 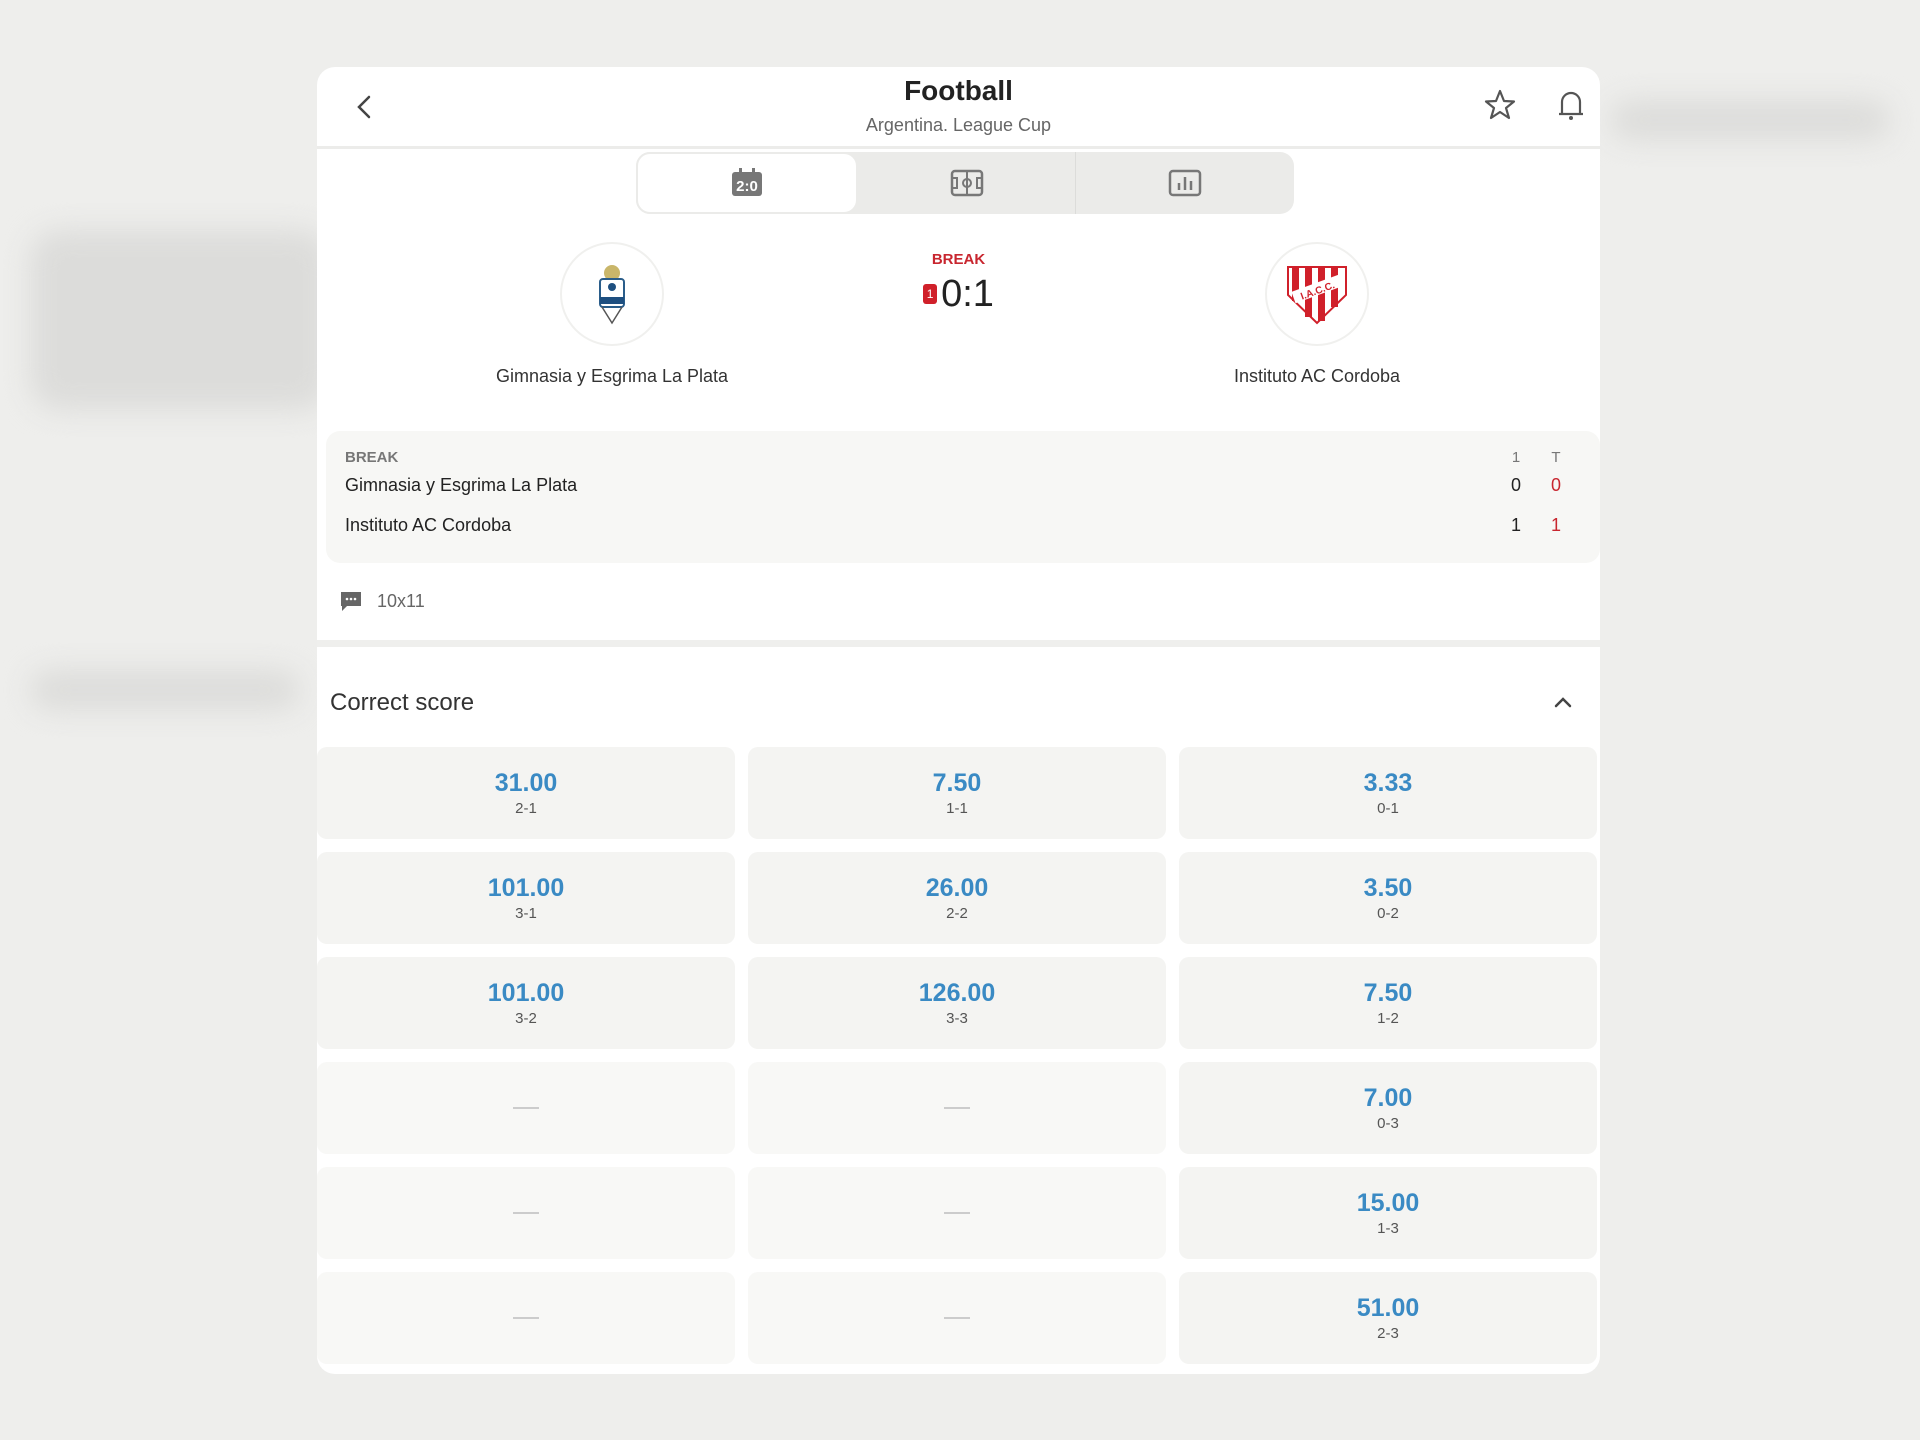 What do you see at coordinates (401, 600) in the screenshot?
I see `comment-text: 10x11` at bounding box center [401, 600].